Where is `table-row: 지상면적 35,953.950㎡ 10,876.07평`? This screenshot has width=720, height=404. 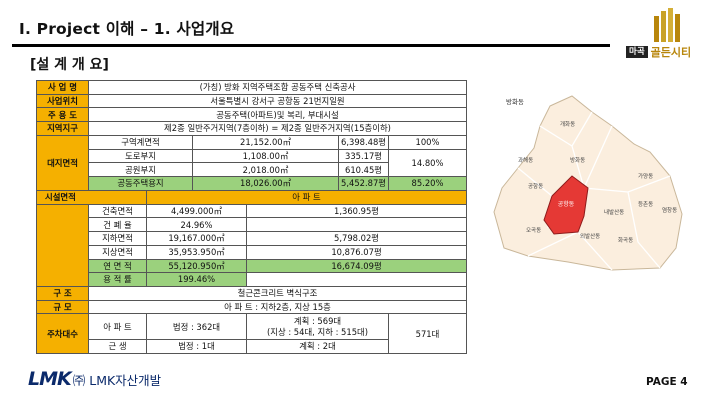
table-row: 지상면적 35,953.950㎡ 10,876.07평 is located at coordinates (252, 252).